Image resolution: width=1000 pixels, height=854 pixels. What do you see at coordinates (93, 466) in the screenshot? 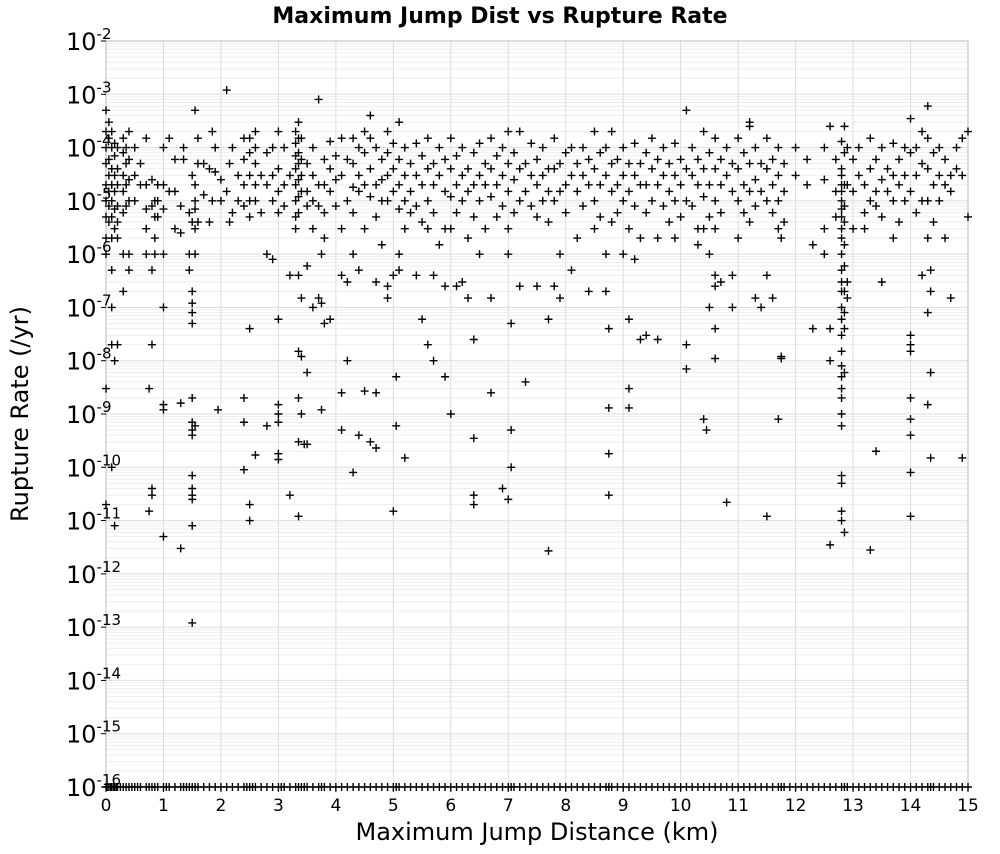
I see `y-tick-label: 10-10` at bounding box center [93, 466].